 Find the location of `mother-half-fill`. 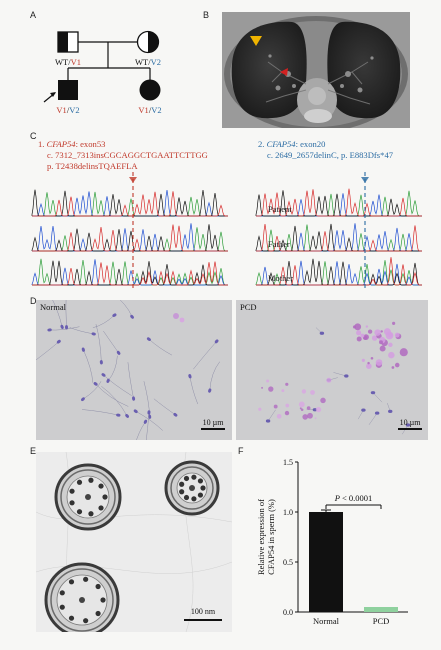

mother-half-fill is located at coordinates (153, 42).